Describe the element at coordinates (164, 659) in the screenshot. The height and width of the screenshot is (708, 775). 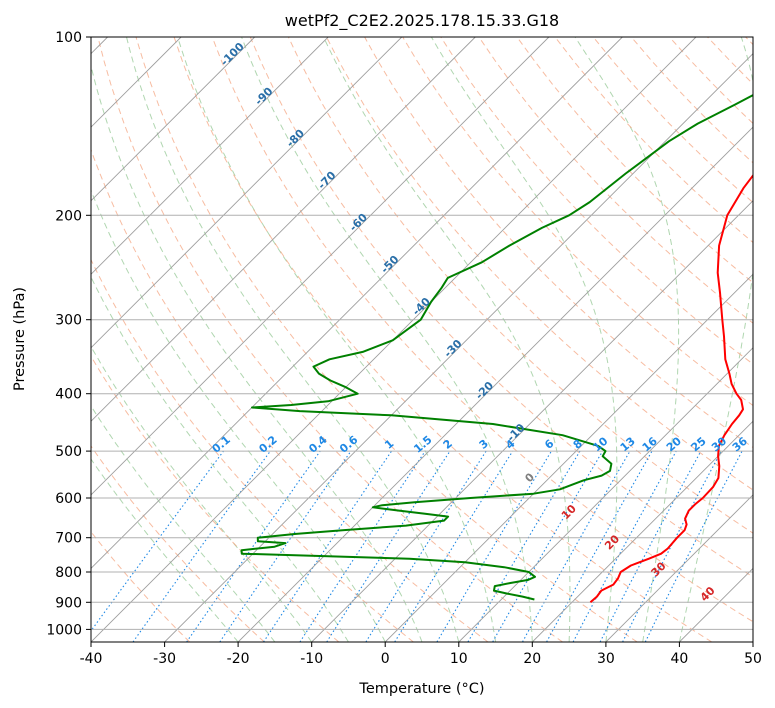
I see `x-tick-label: -30` at that location.